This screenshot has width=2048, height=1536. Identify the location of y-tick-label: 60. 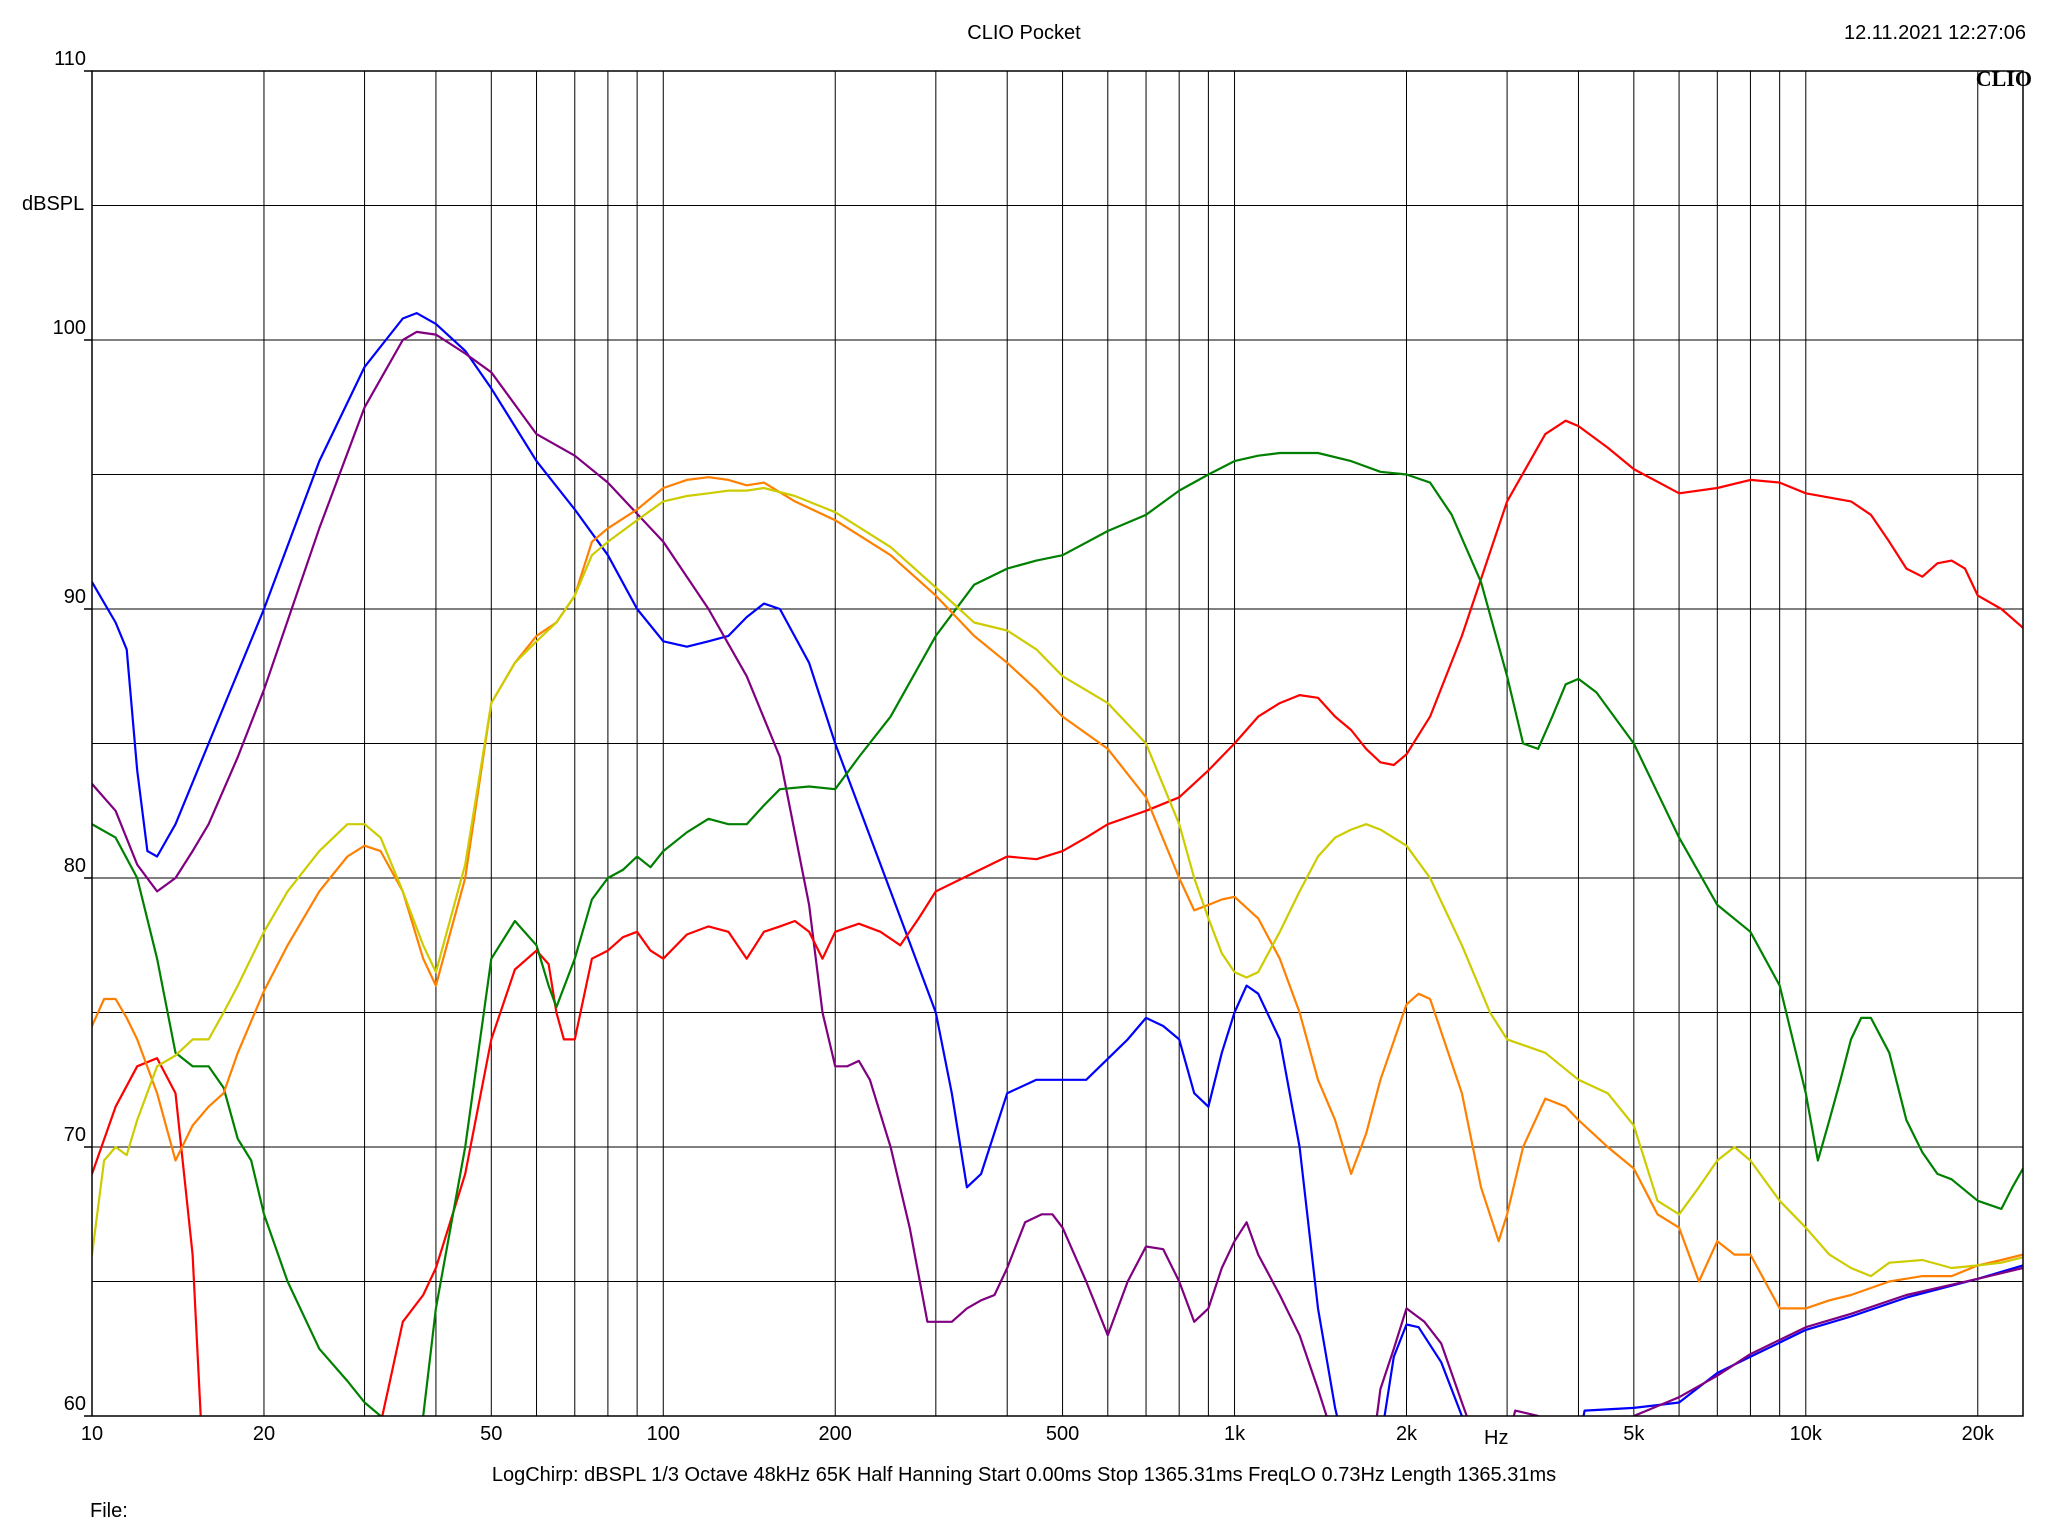
(75, 1404).